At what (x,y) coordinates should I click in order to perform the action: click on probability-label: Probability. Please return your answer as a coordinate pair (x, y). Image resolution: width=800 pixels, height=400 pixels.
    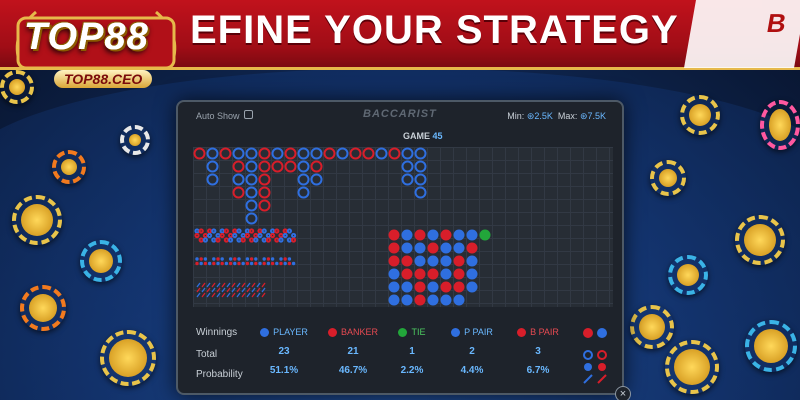
    Looking at the image, I should click on (219, 374).